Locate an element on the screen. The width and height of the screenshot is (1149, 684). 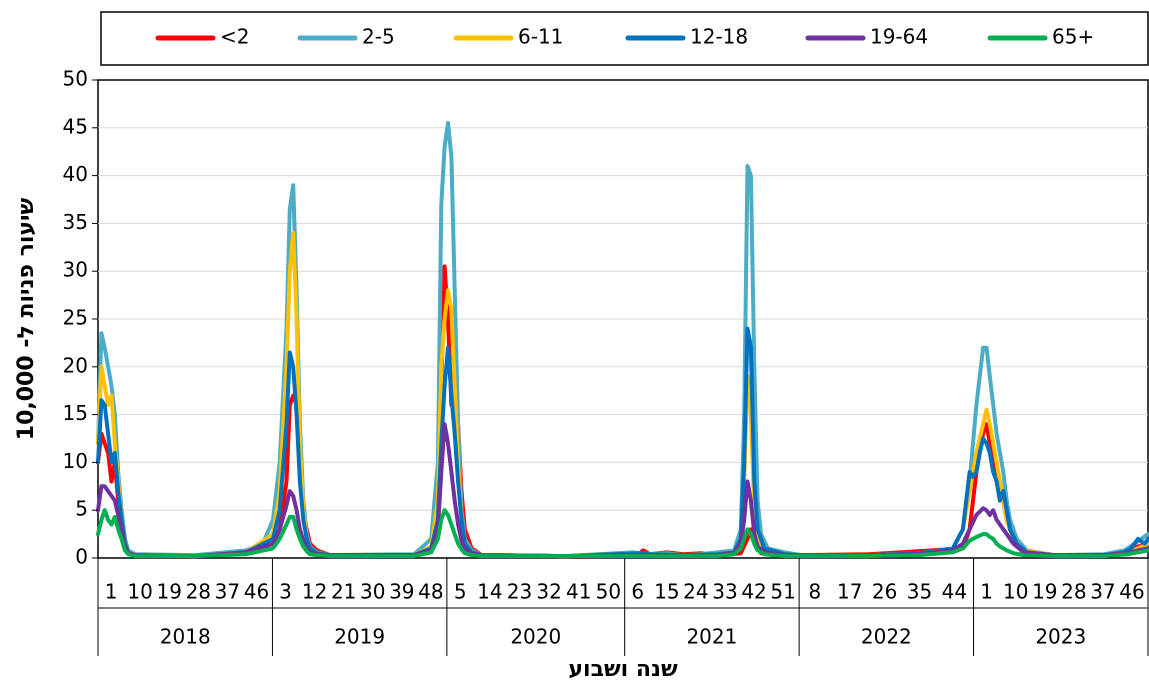
year-label: 2023 is located at coordinates (1060, 637).